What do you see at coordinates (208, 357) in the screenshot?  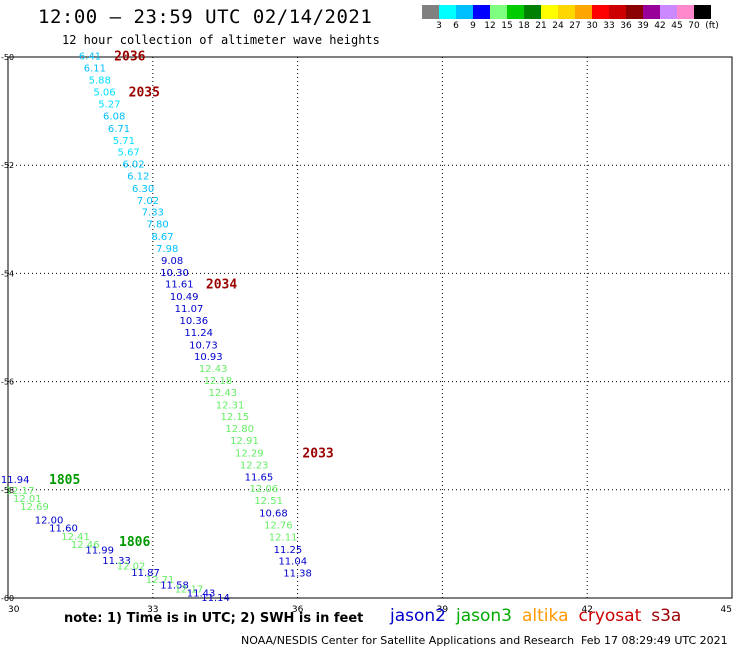 I see `wave-height-label: 10.93` at bounding box center [208, 357].